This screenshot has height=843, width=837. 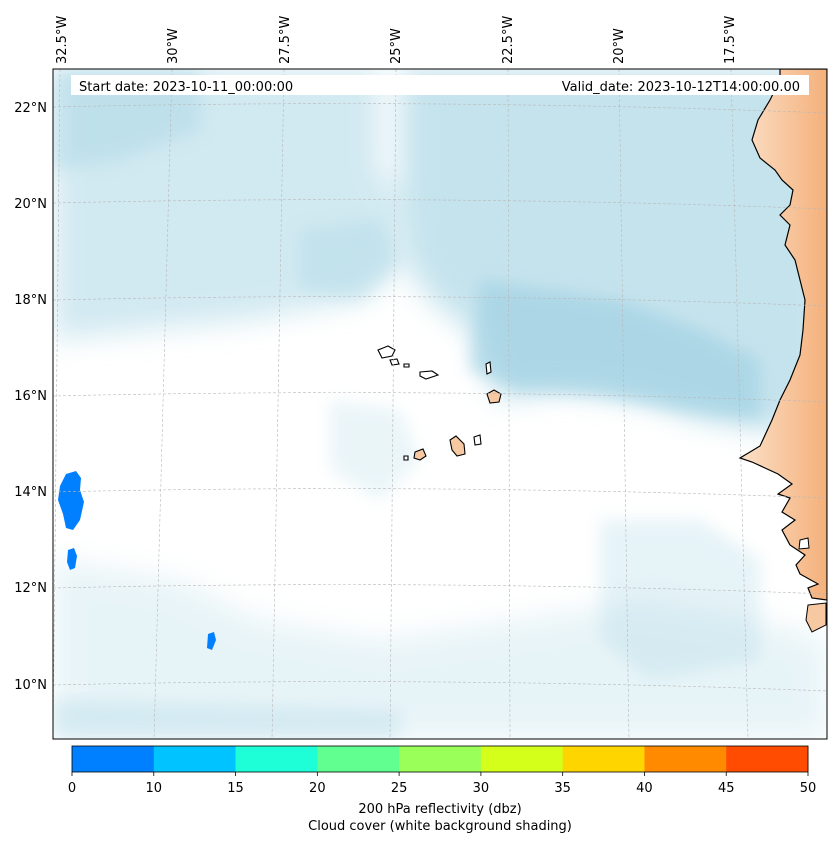 I want to click on lat-label: 18°N, so click(x=30, y=300).